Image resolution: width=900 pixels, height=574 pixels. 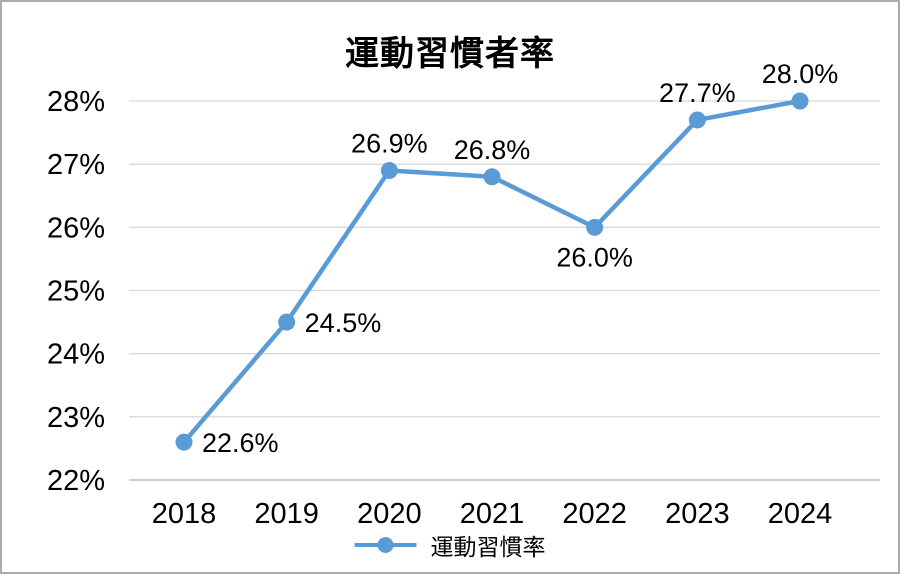 What do you see at coordinates (800, 74) in the screenshot?
I see `data-point-label: 28.0%` at bounding box center [800, 74].